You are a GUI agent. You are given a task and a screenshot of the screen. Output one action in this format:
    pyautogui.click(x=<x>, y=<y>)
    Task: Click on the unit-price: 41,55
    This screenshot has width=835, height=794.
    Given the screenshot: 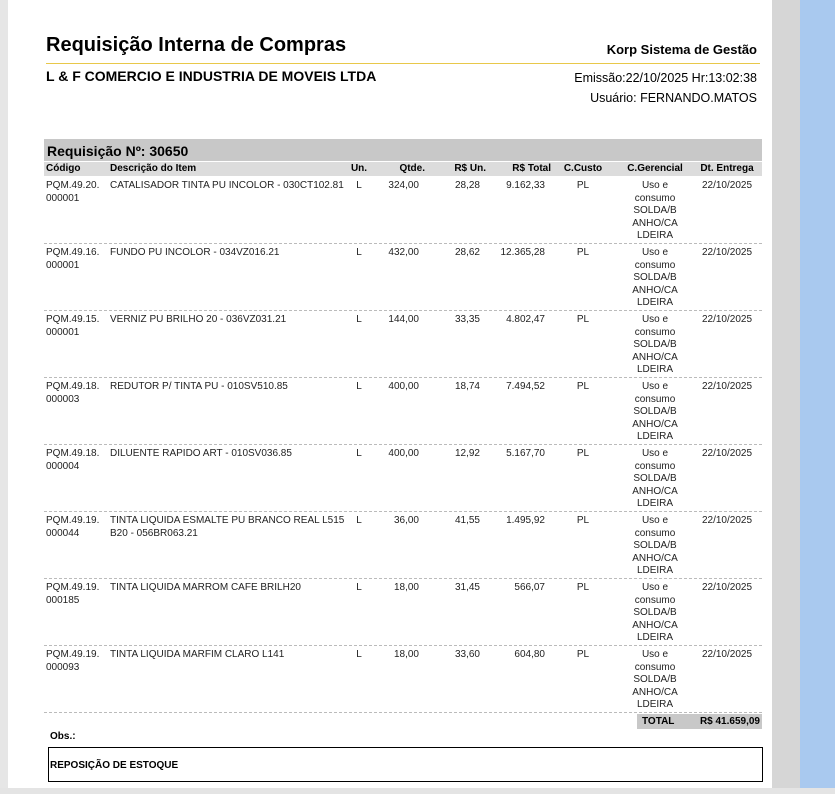 What is the action you would take?
    pyautogui.click(x=467, y=520)
    